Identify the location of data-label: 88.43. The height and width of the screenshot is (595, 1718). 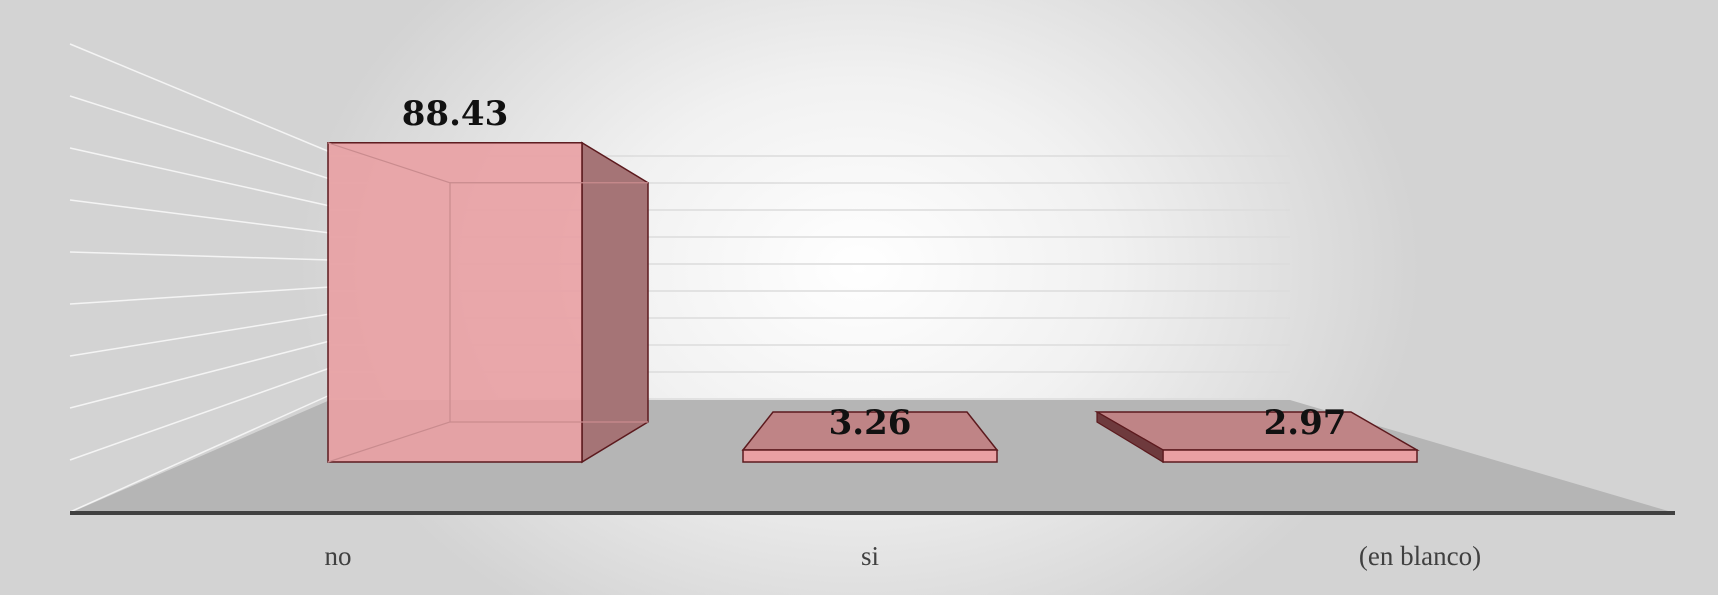
(455, 114).